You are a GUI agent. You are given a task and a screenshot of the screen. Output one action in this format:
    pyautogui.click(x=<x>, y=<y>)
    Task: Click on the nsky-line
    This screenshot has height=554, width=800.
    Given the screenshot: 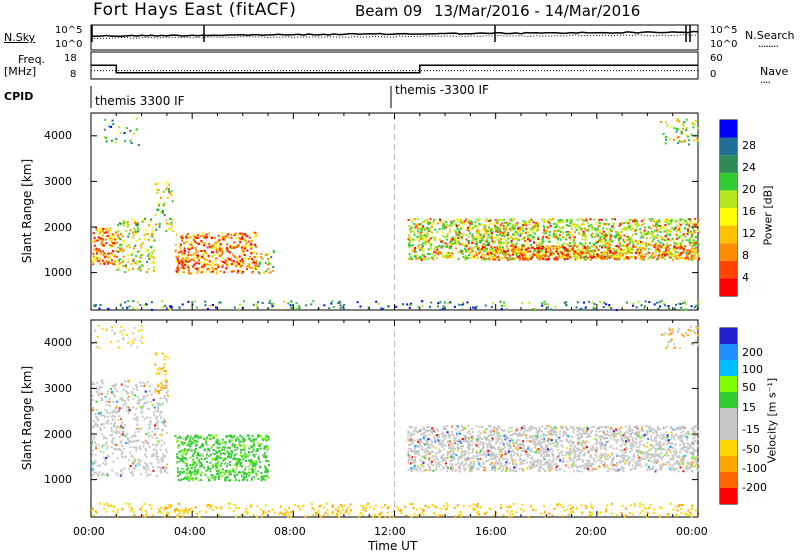 What is the action you would take?
    pyautogui.click(x=394, y=33)
    